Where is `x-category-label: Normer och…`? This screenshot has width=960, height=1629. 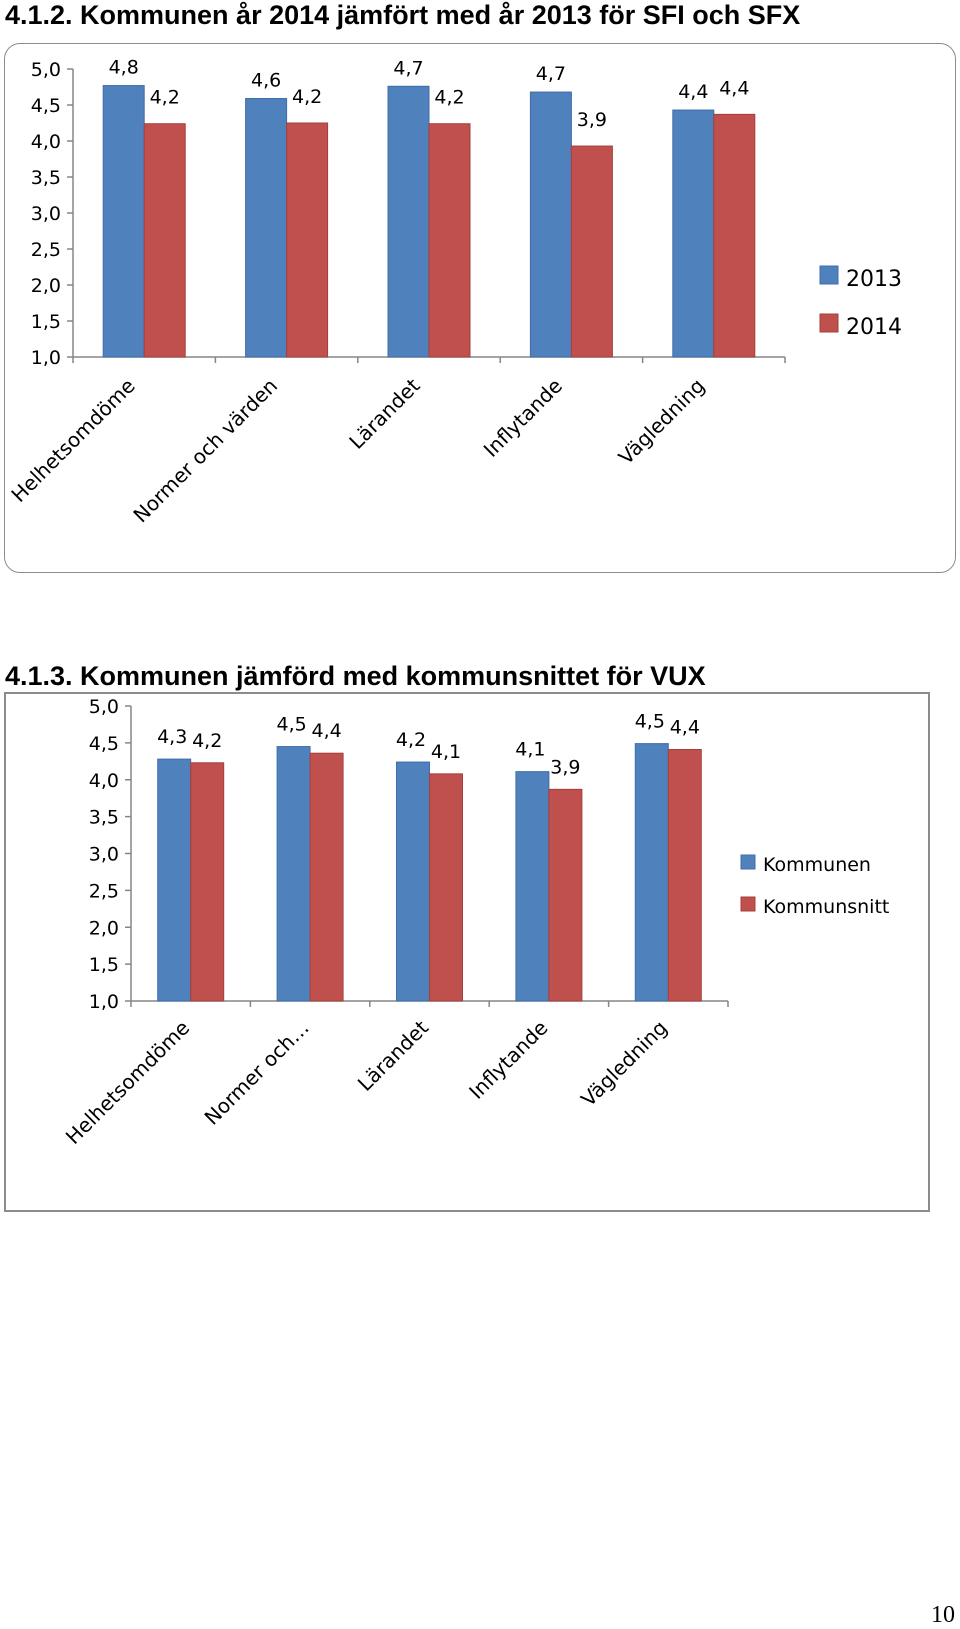 x-category-label: Normer och… is located at coordinates (257, 1073).